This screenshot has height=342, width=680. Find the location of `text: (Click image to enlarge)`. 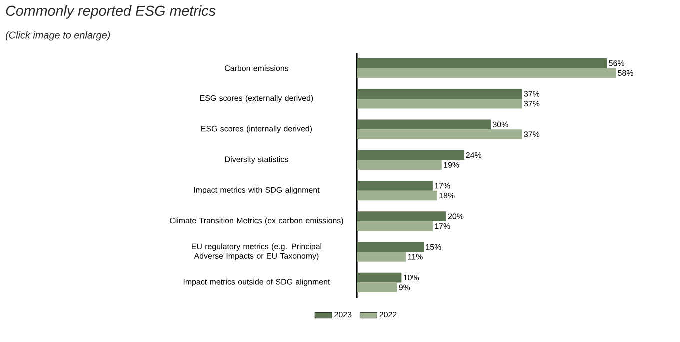

text: (Click image to enlarge) is located at coordinates (58, 36).